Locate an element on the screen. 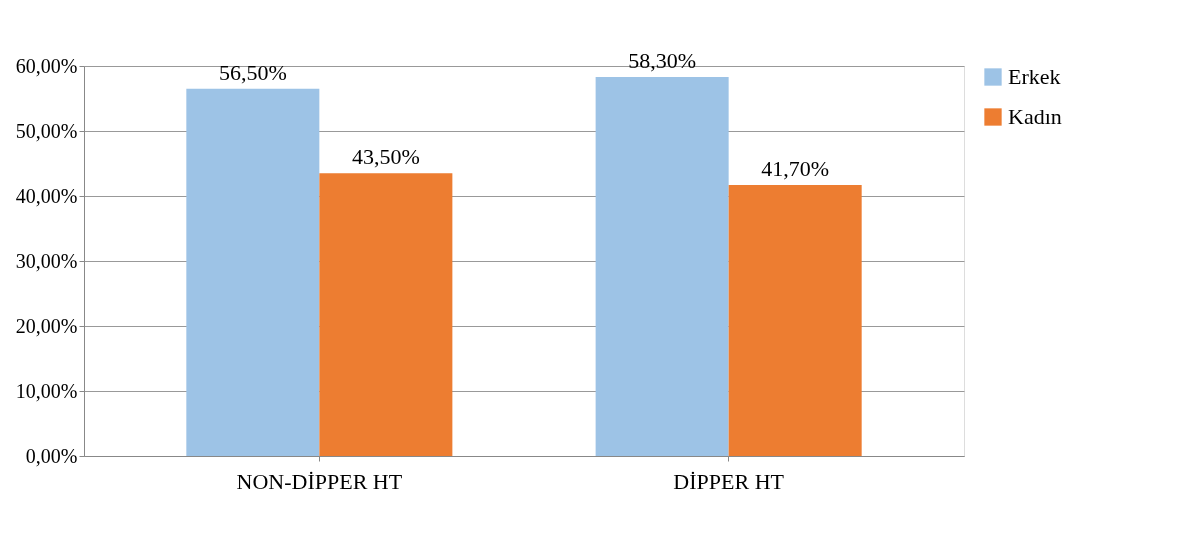 The height and width of the screenshot is (560, 1177). data-label: 41,70% is located at coordinates (795, 168).